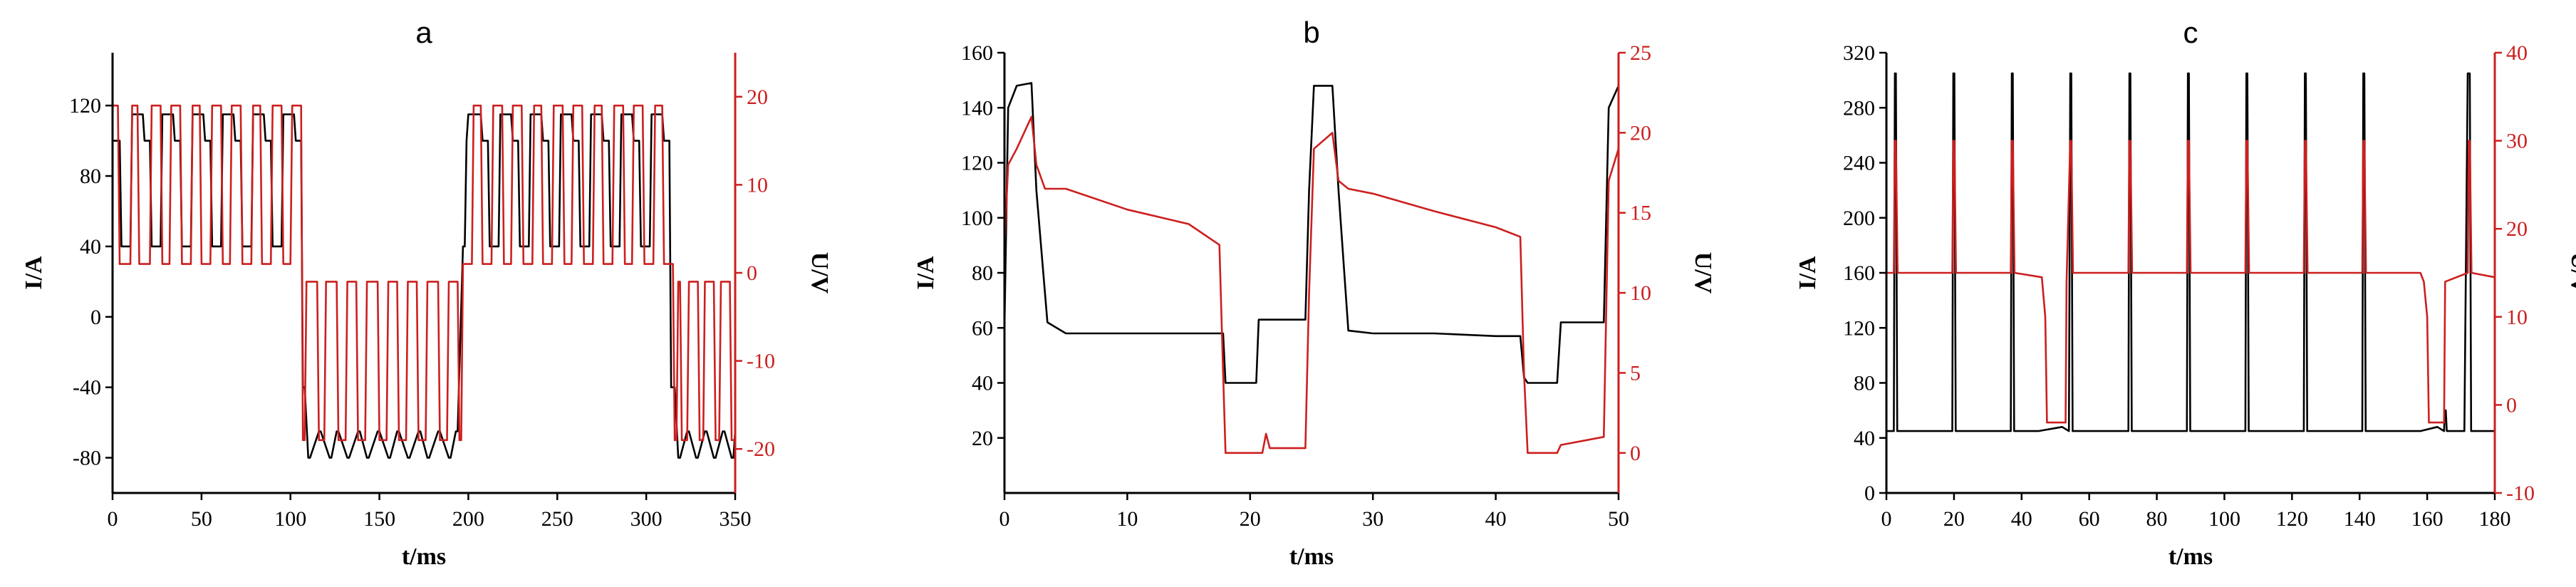 This screenshot has height=587, width=2576. I want to click on right-y-tick-label: 30, so click(2517, 141).